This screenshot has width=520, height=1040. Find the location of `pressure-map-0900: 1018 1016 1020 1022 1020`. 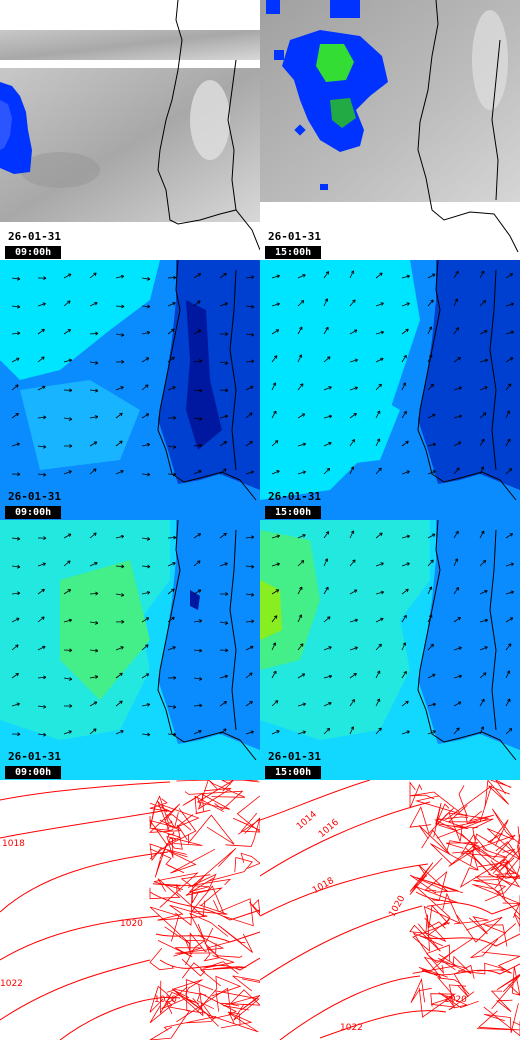

pressure-map-0900: 1018 1016 1020 1022 1020 is located at coordinates (130, 910).